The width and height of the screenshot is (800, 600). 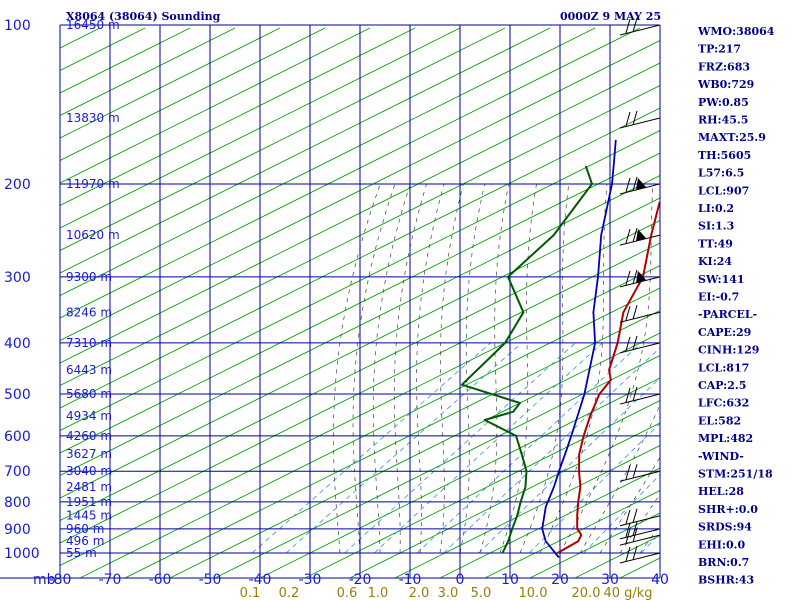 I want to click on stat-line: CAP:2.5, so click(x=722, y=385).